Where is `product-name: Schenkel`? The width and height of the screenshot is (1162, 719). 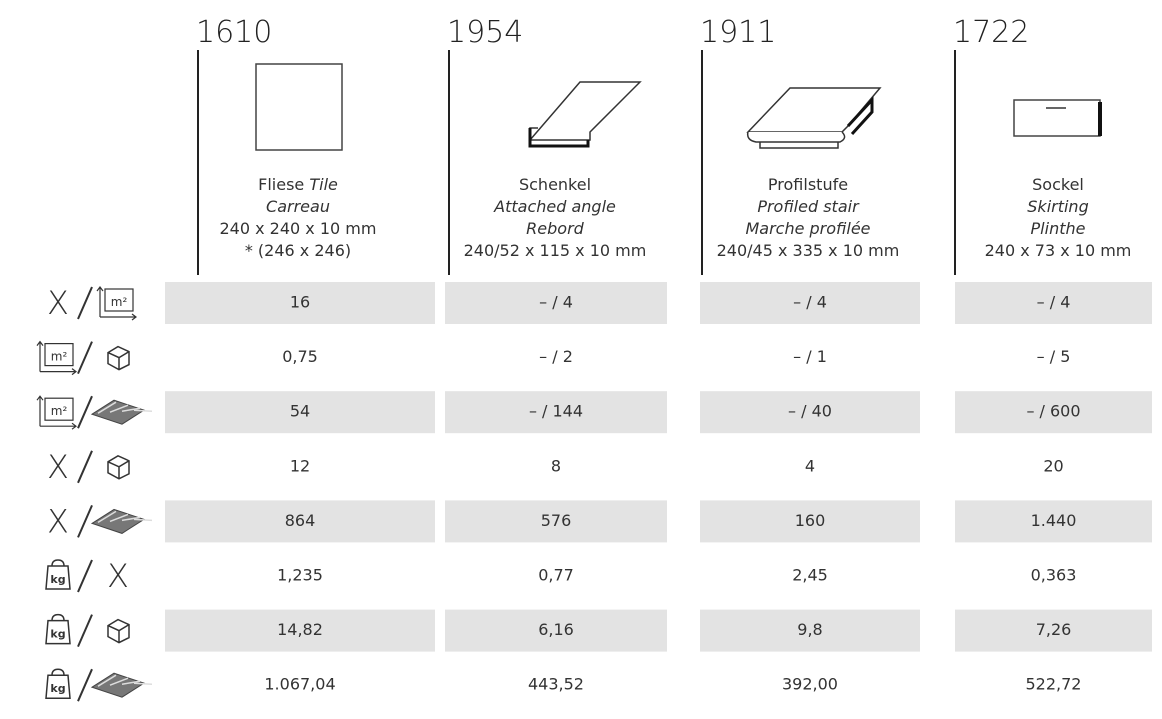
product-name: Schenkel is located at coordinates (555, 184).